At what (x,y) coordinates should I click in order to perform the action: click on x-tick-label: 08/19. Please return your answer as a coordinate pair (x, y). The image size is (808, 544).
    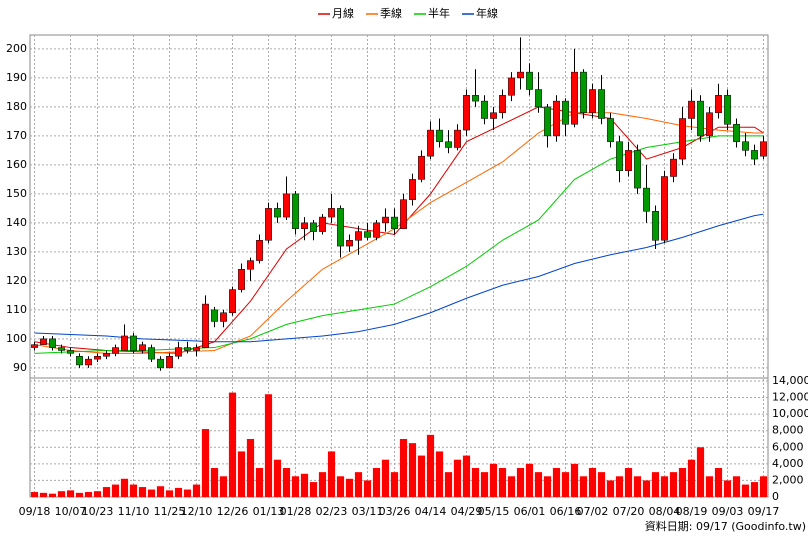
    Looking at the image, I should click on (692, 511).